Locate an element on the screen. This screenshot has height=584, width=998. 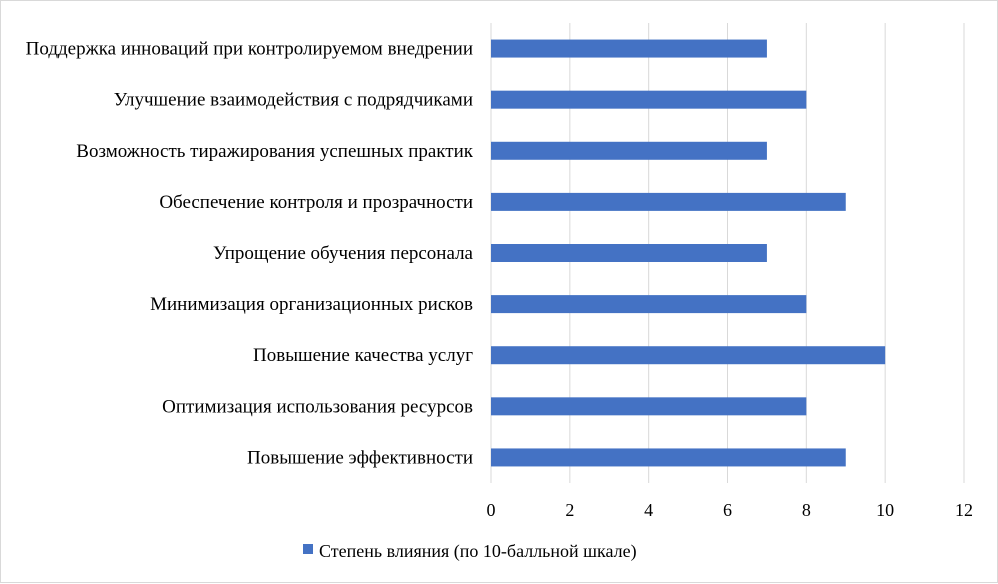
legend: Степень влияния (по 10-балльной шкале) is located at coordinates (470, 551).